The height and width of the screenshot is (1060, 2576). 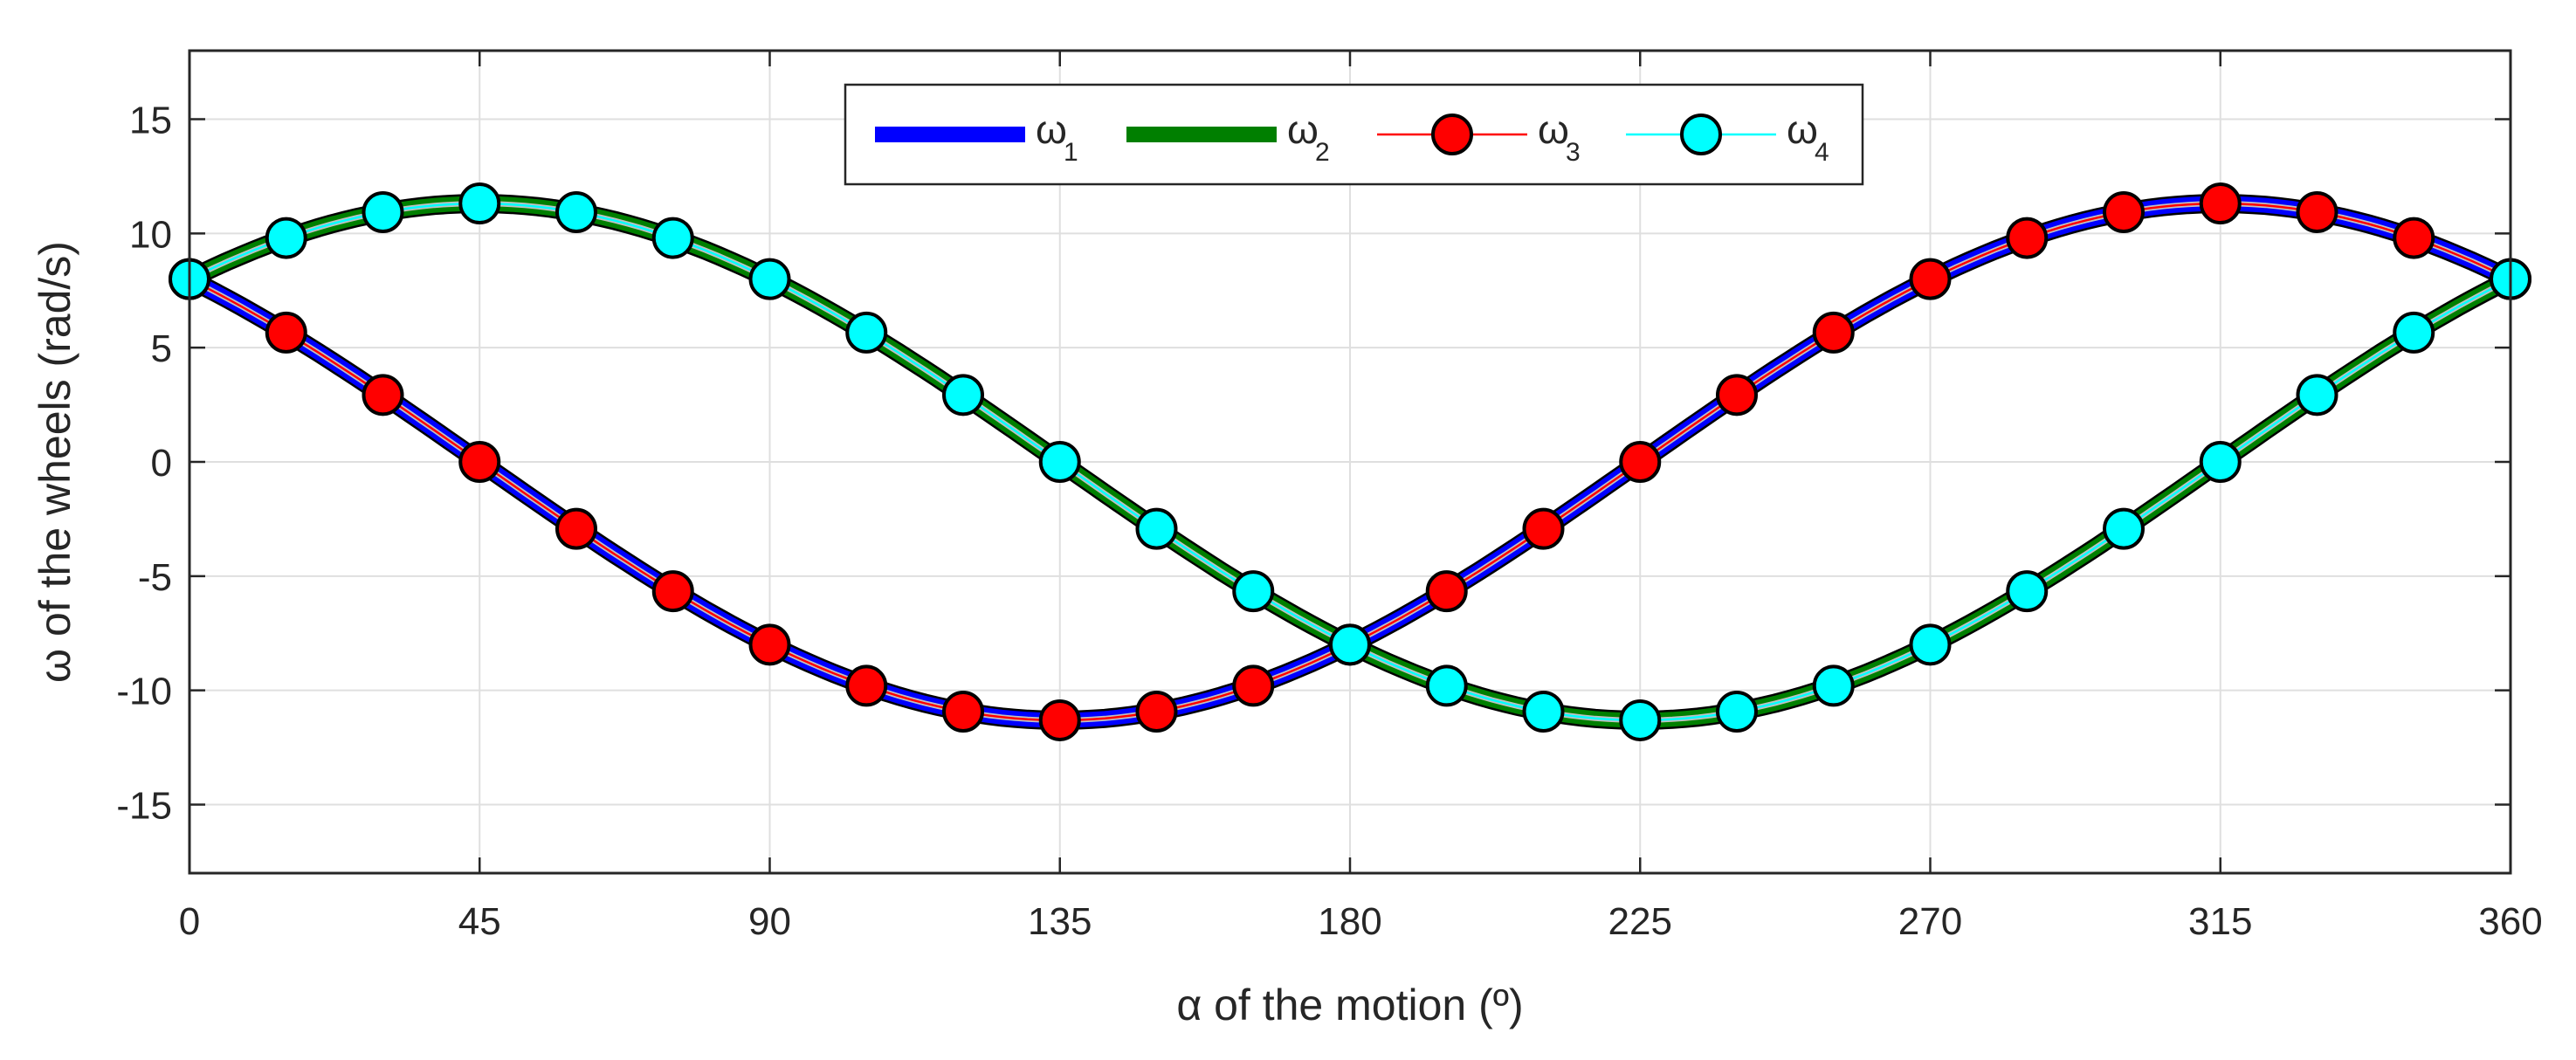 I want to click on y-tick-label: -5, so click(x=155, y=577).